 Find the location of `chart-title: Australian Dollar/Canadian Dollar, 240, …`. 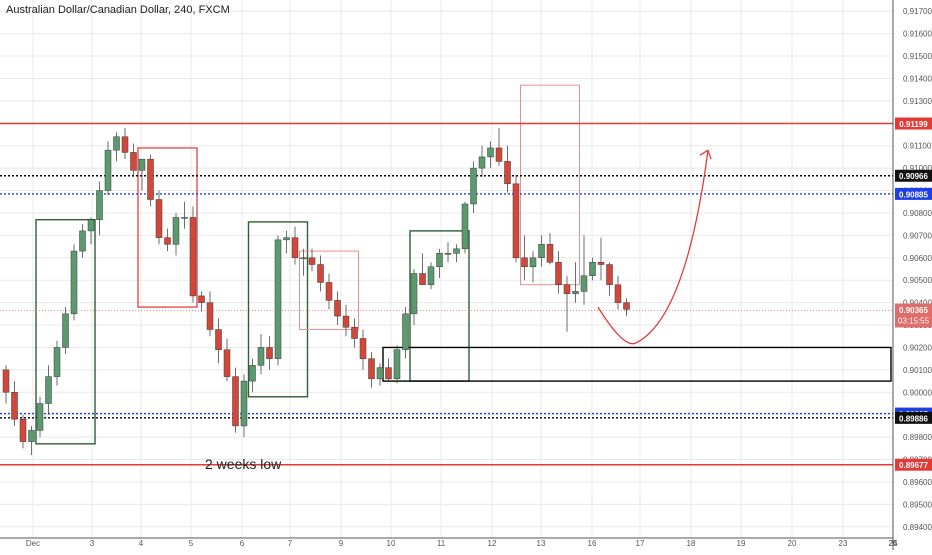

chart-title: Australian Dollar/Canadian Dollar, 240, … is located at coordinates (118, 10).